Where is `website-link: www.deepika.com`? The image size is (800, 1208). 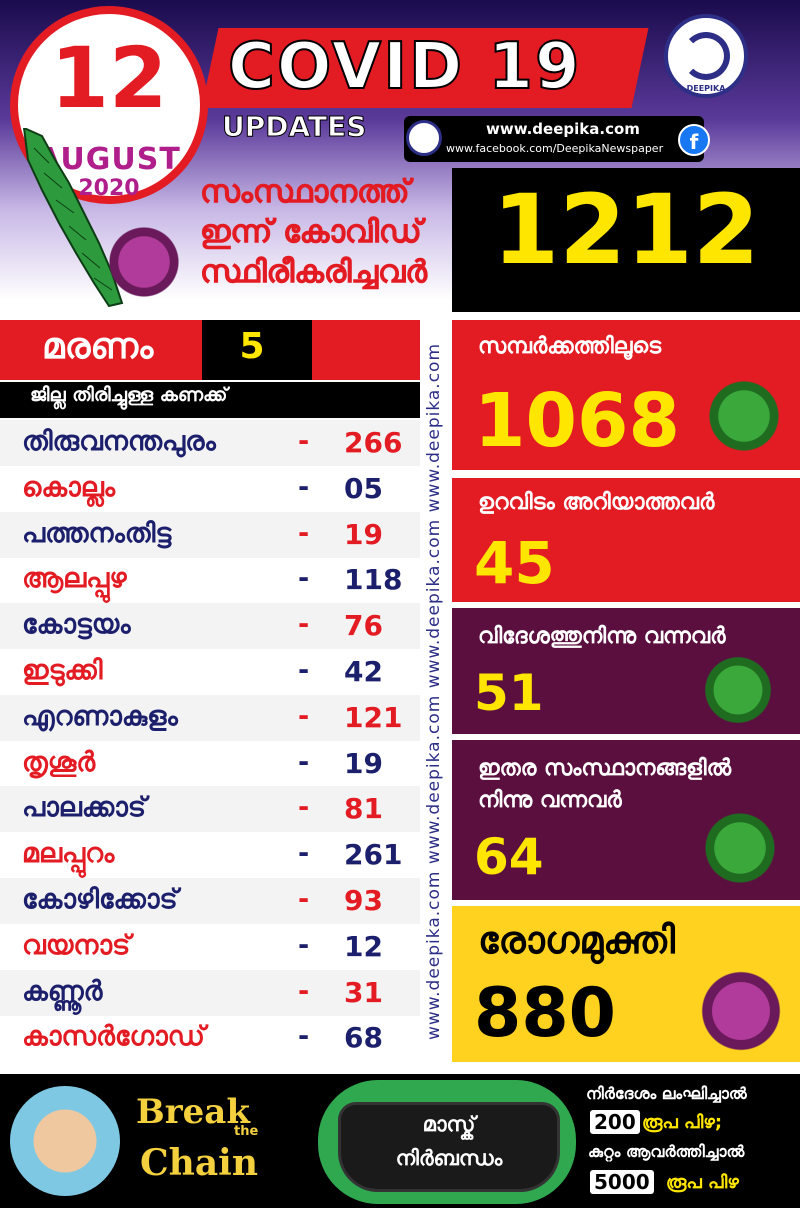
website-link: www.deepika.com is located at coordinates (563, 129).